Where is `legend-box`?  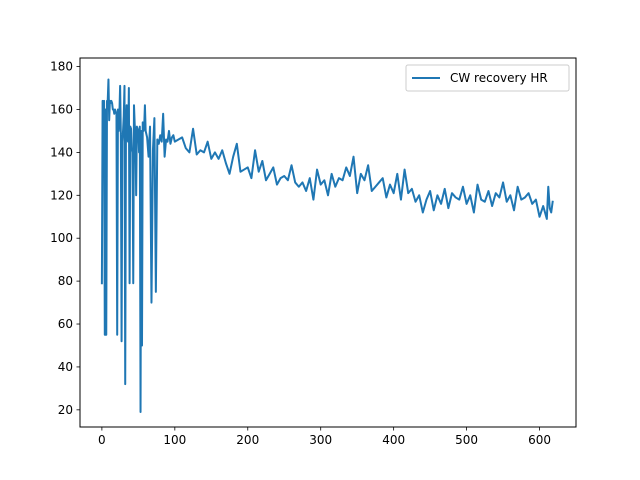 legend-box is located at coordinates (487, 78).